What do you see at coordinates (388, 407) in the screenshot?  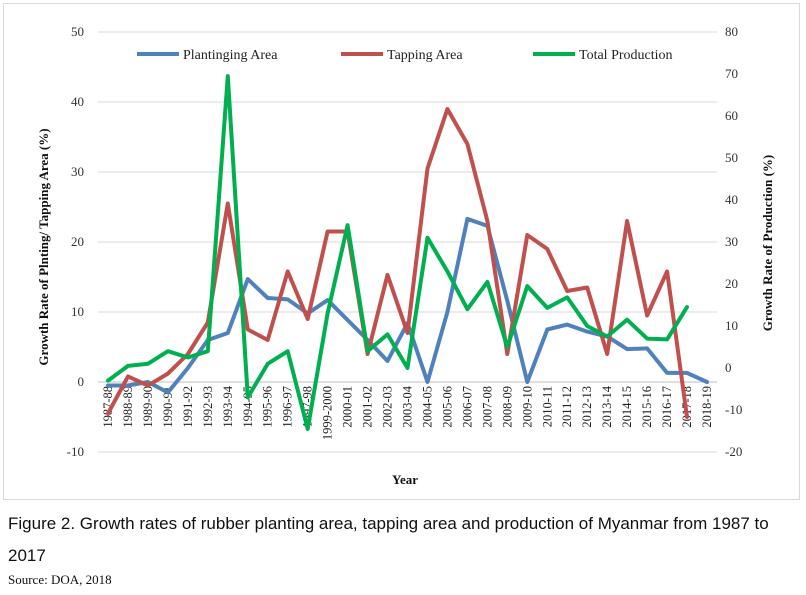 I see `x-tick-label: 2002-03` at bounding box center [388, 407].